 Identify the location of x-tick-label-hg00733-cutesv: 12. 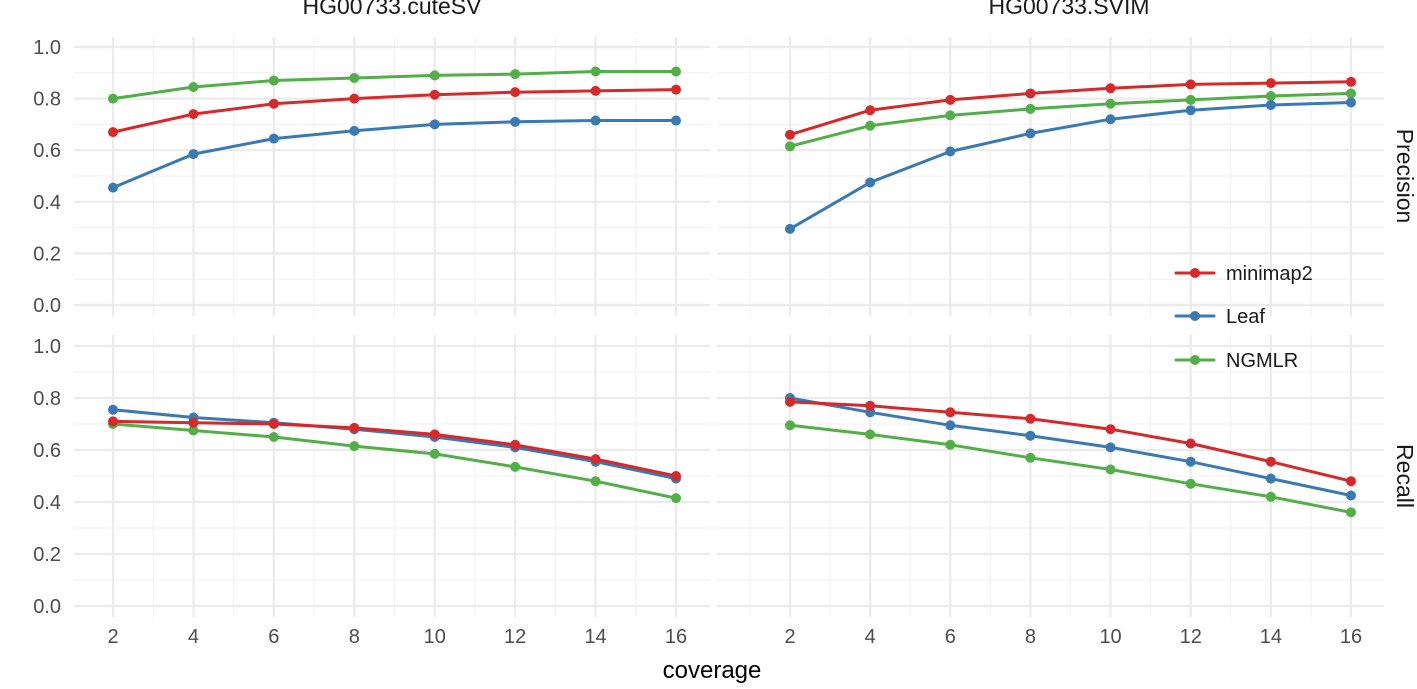
(515, 637).